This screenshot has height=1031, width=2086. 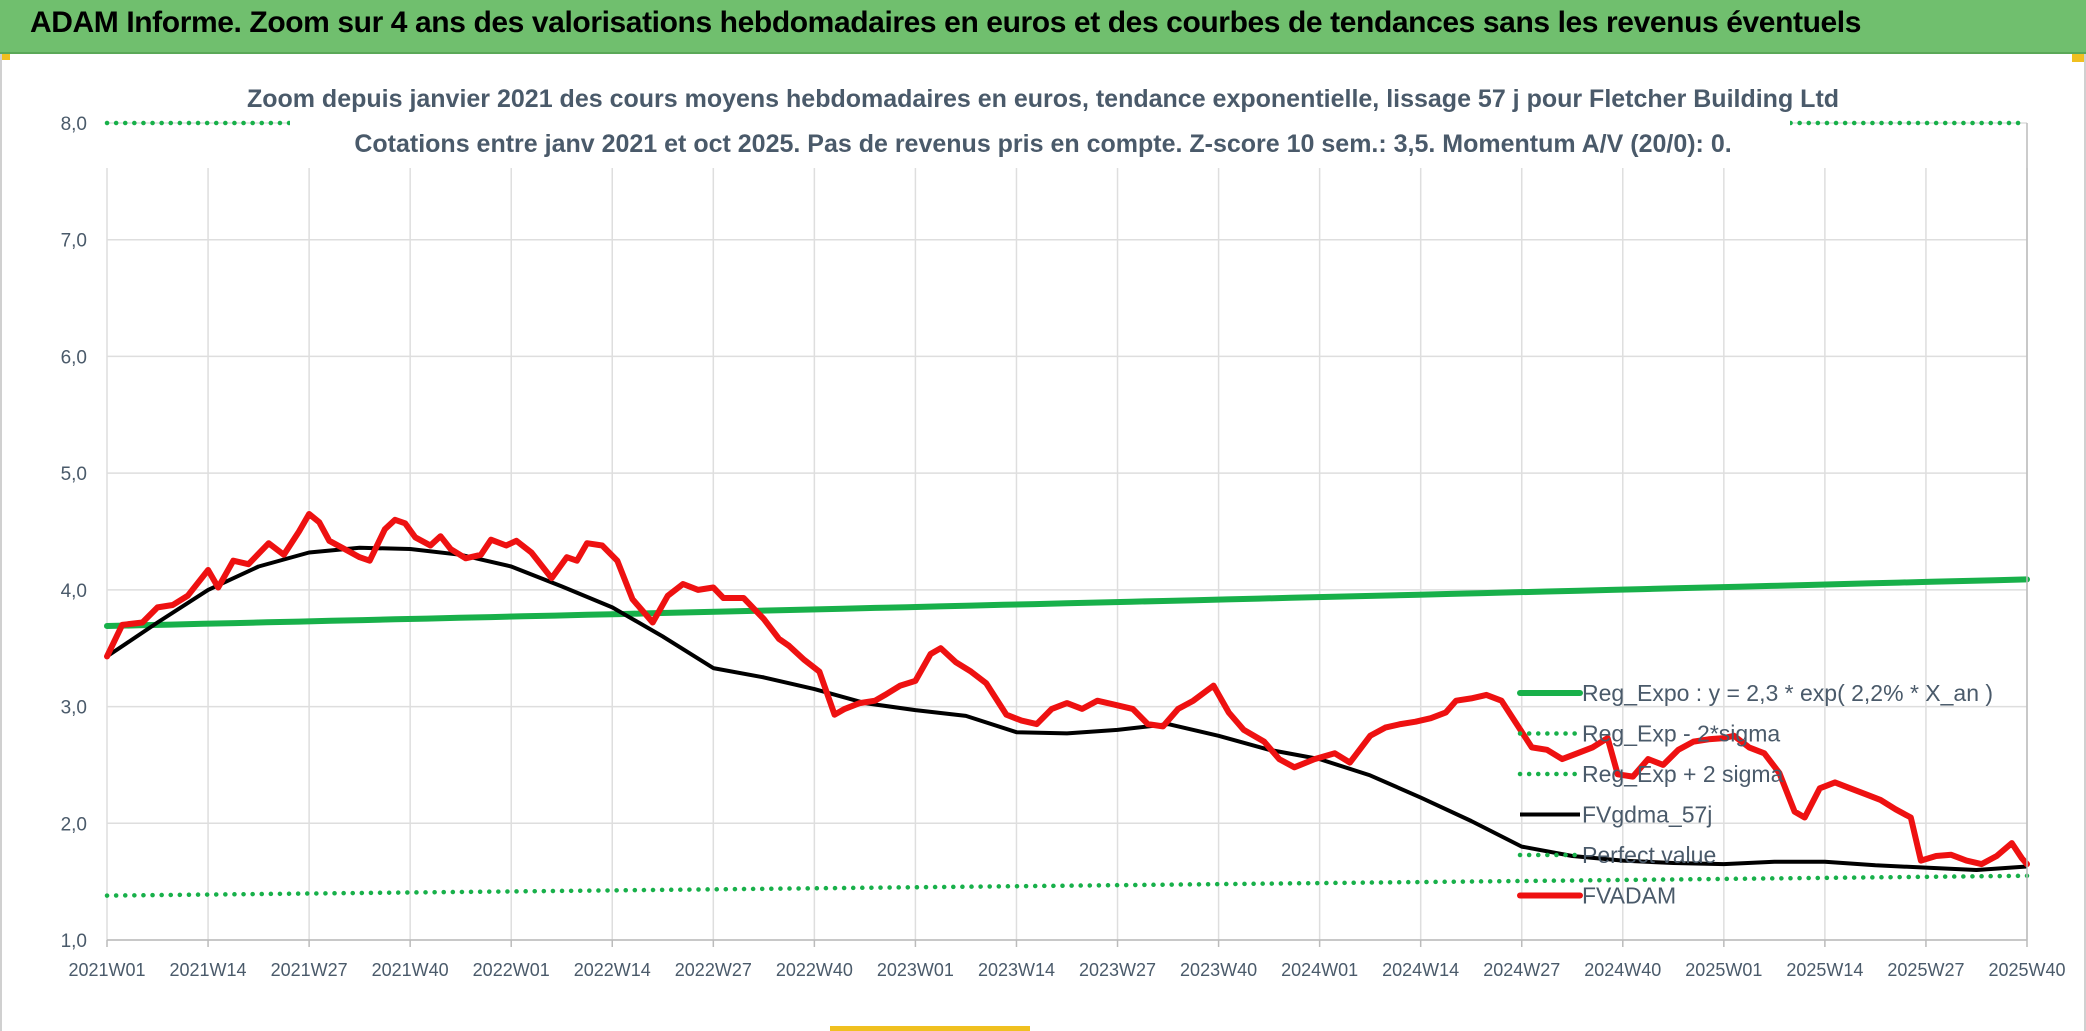 What do you see at coordinates (930, 1028) in the screenshot?
I see `bottom-marker` at bounding box center [930, 1028].